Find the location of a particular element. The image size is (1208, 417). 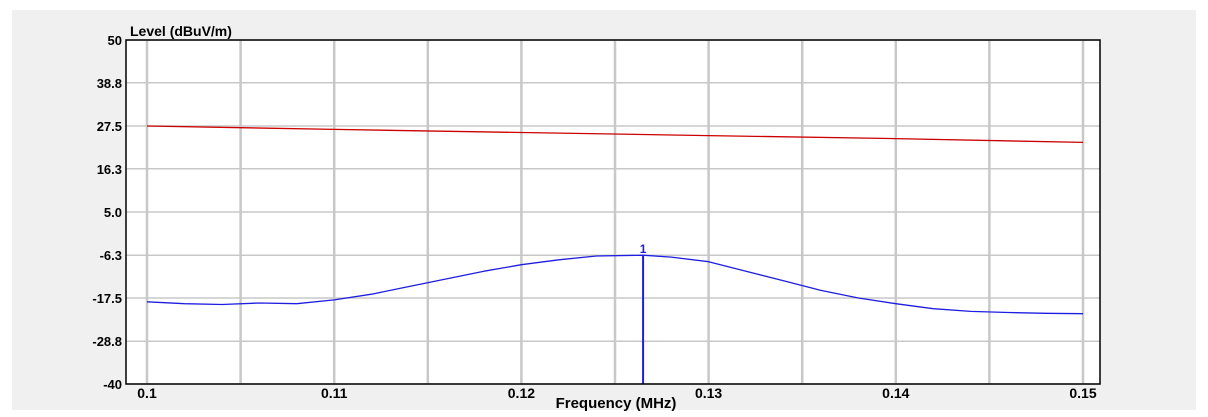

x-tick-label: 0.14 is located at coordinates (895, 393).